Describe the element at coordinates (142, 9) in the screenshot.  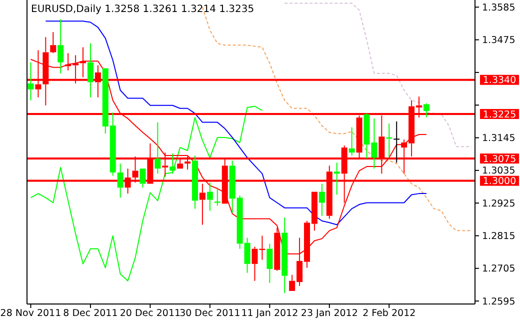
I see `chart-title: EURUSD,Daily 1.3258 1.3261 1.3214 1.3235` at that location.